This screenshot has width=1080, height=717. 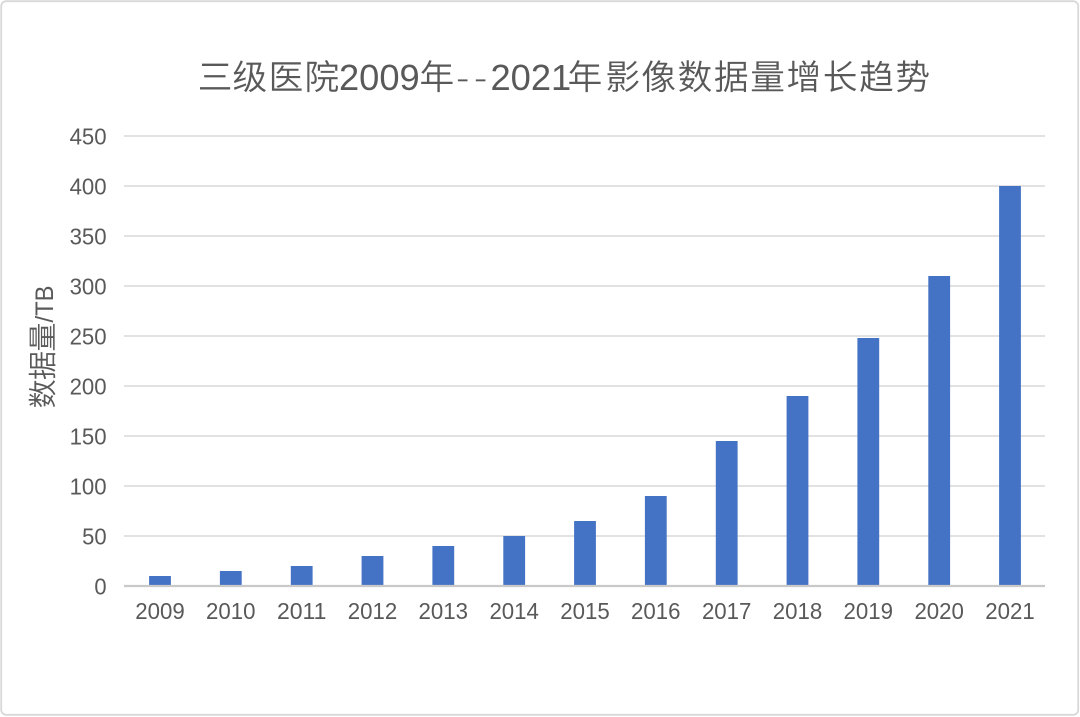 What do you see at coordinates (88, 486) in the screenshot?
I see `svg-text: 100` at bounding box center [88, 486].